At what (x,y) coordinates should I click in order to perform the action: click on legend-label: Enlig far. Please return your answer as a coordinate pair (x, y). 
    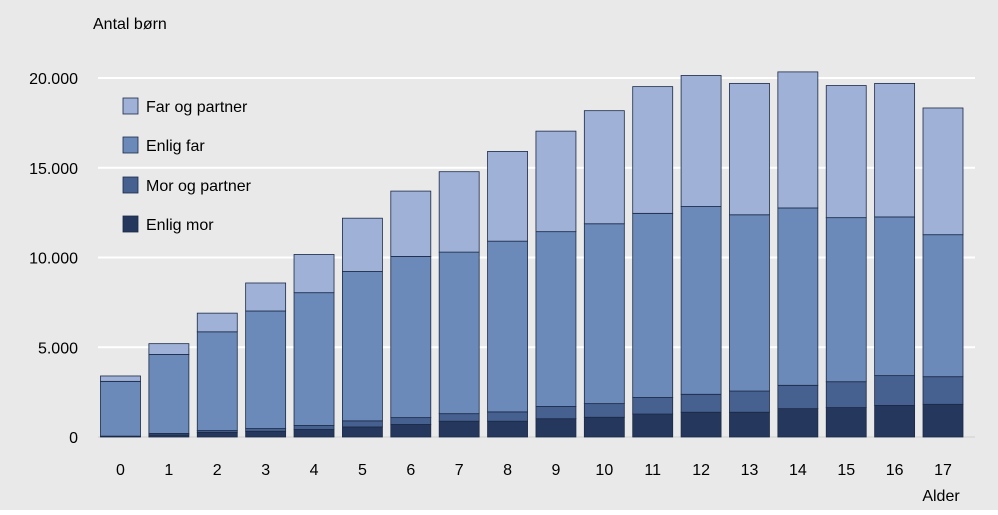
    Looking at the image, I should click on (175, 146).